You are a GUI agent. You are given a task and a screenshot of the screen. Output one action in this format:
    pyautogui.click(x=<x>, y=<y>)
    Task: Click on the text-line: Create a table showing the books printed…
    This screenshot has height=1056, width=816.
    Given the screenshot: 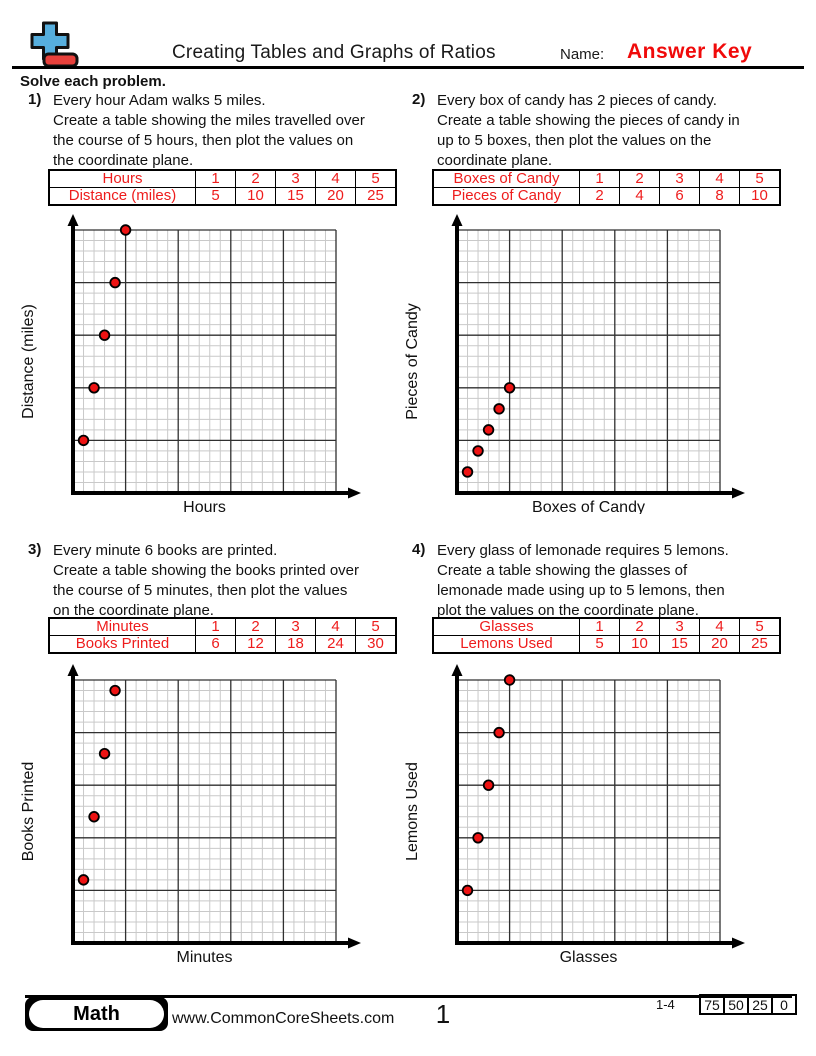 What is the action you would take?
    pyautogui.click(x=206, y=570)
    